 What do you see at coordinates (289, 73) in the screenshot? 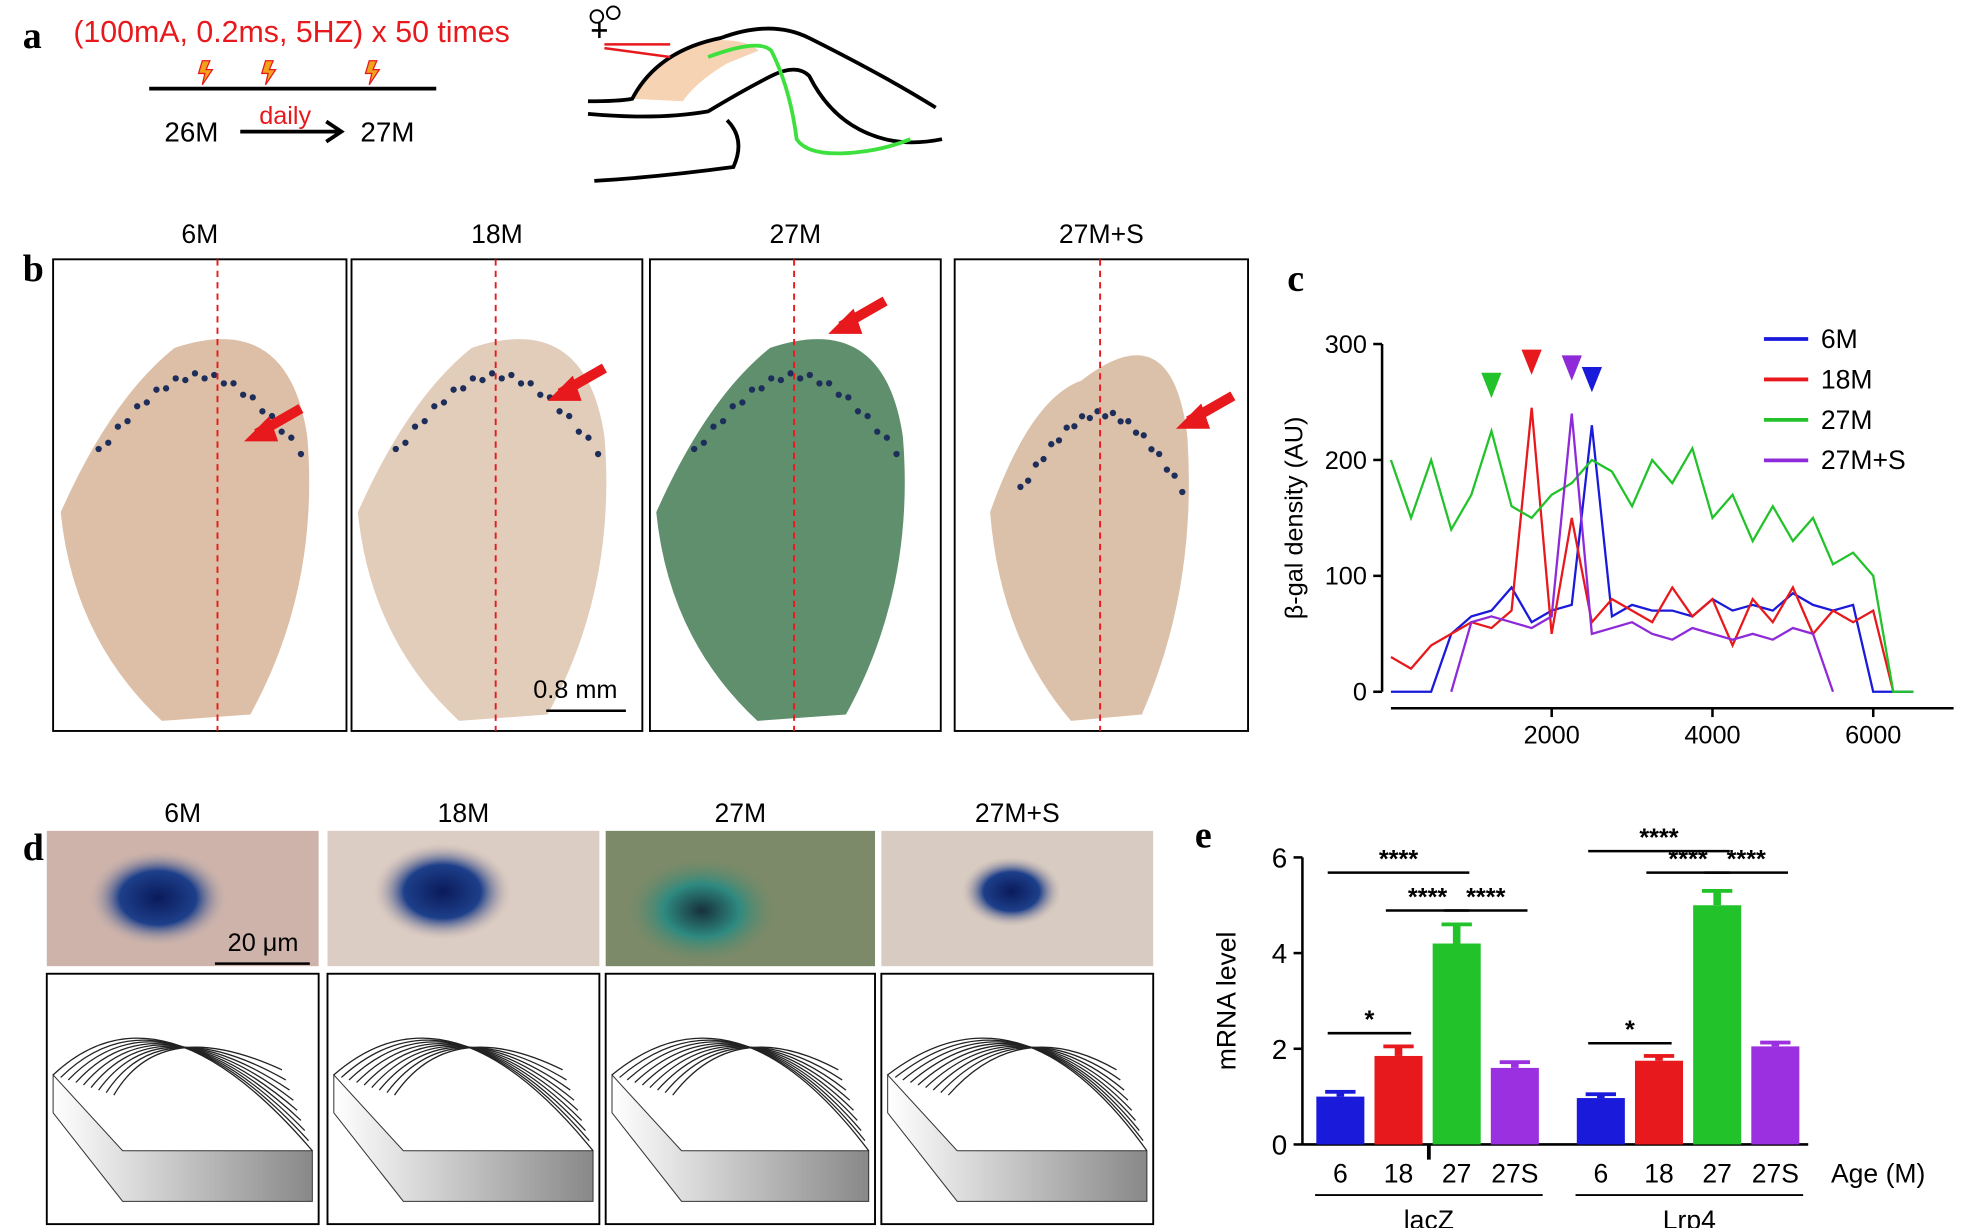
I see `lightning-icons` at bounding box center [289, 73].